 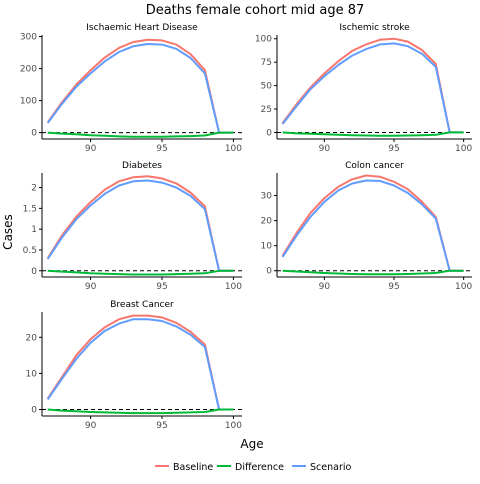 I want to click on panel-title: Diabetes, so click(x=142, y=166).